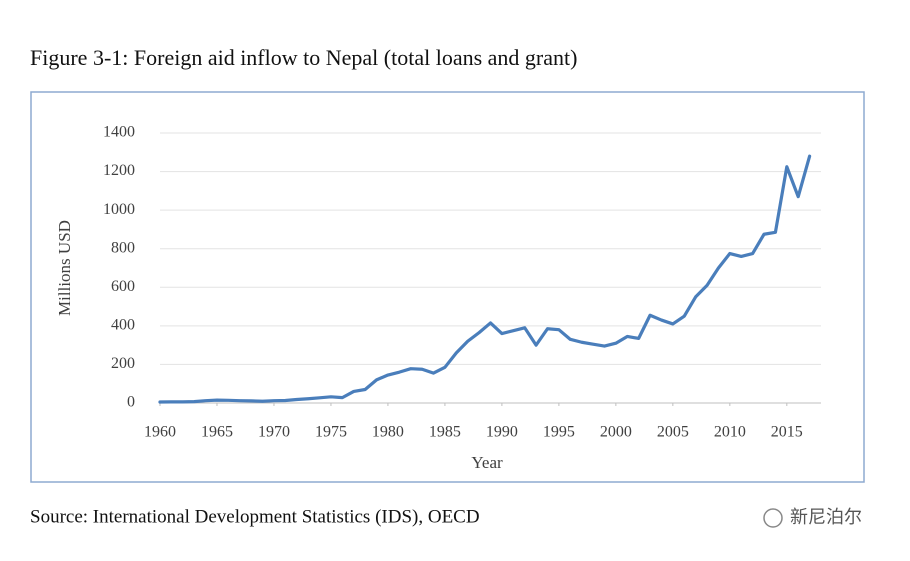 This screenshot has height=561, width=910. Describe the element at coordinates (119, 170) in the screenshot. I see `y-tick-label: 1200` at that location.